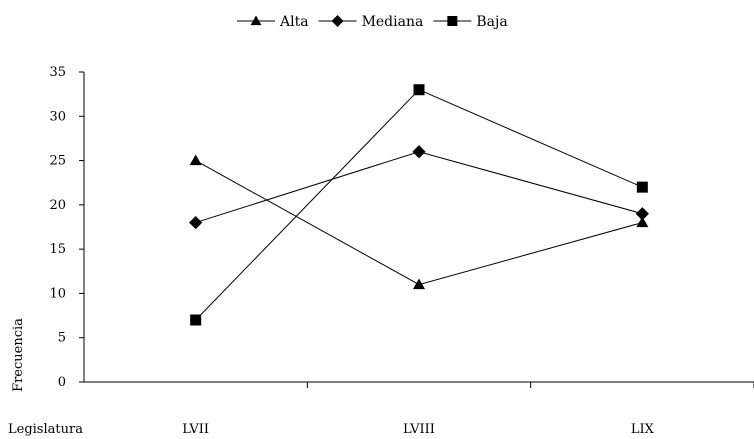 This screenshot has height=439, width=754. What do you see at coordinates (66, 227) in the screenshot?
I see `y-axis-ticks: 0 5 10 15 20 25 30 35` at bounding box center [66, 227].